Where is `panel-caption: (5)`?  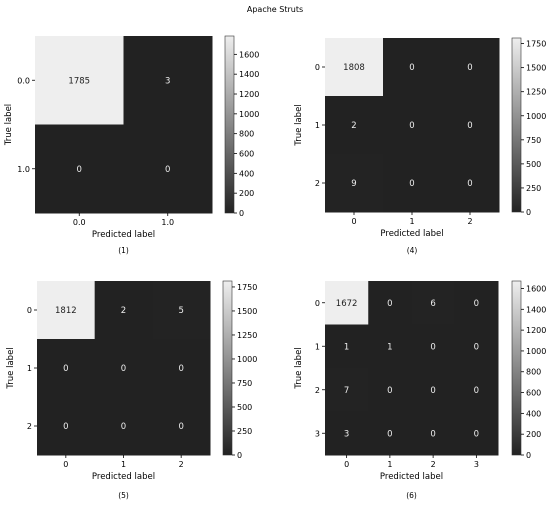
panel-caption: (5) is located at coordinates (123, 495).